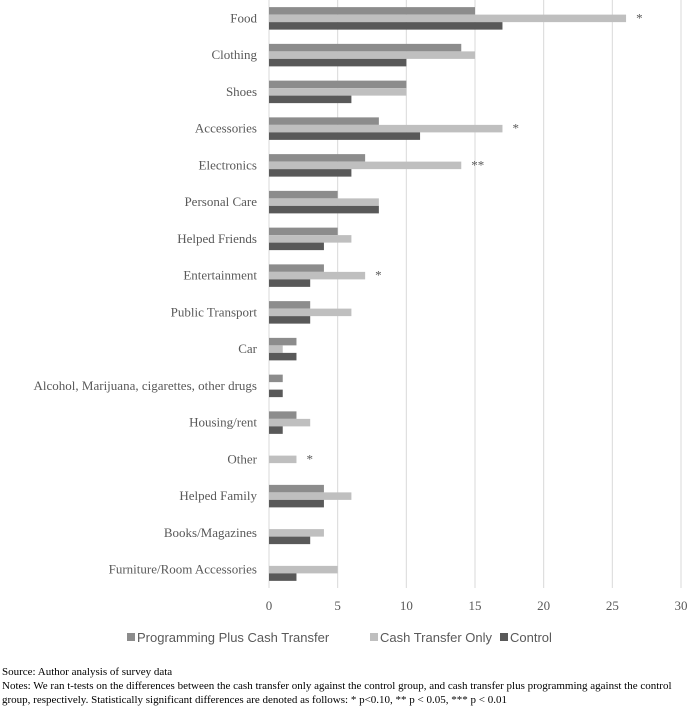  I want to click on category-label: Furniture/Room Accessories, so click(183, 569).